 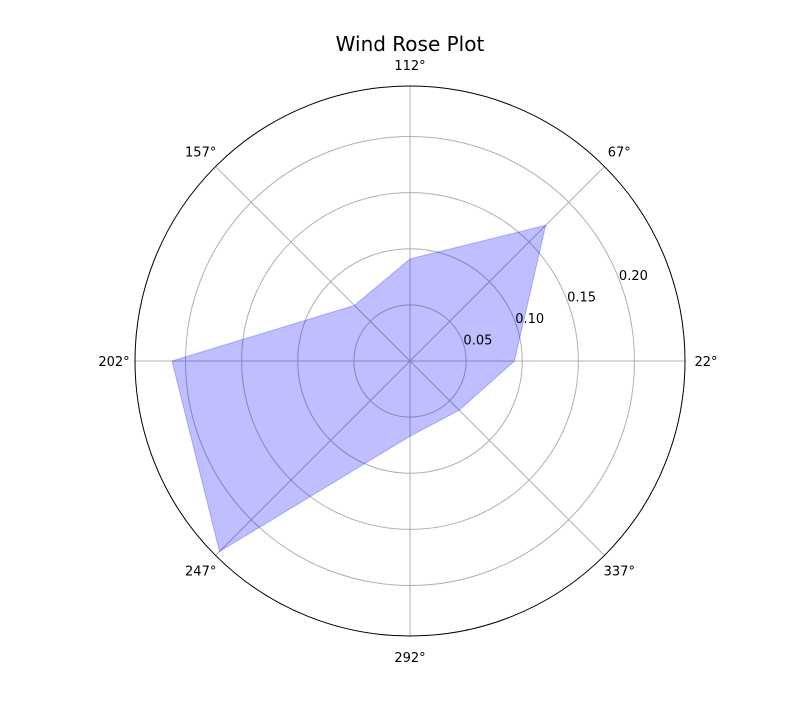 What do you see at coordinates (200, 571) in the screenshot?
I see `angle-tick-label-6: 247°` at bounding box center [200, 571].